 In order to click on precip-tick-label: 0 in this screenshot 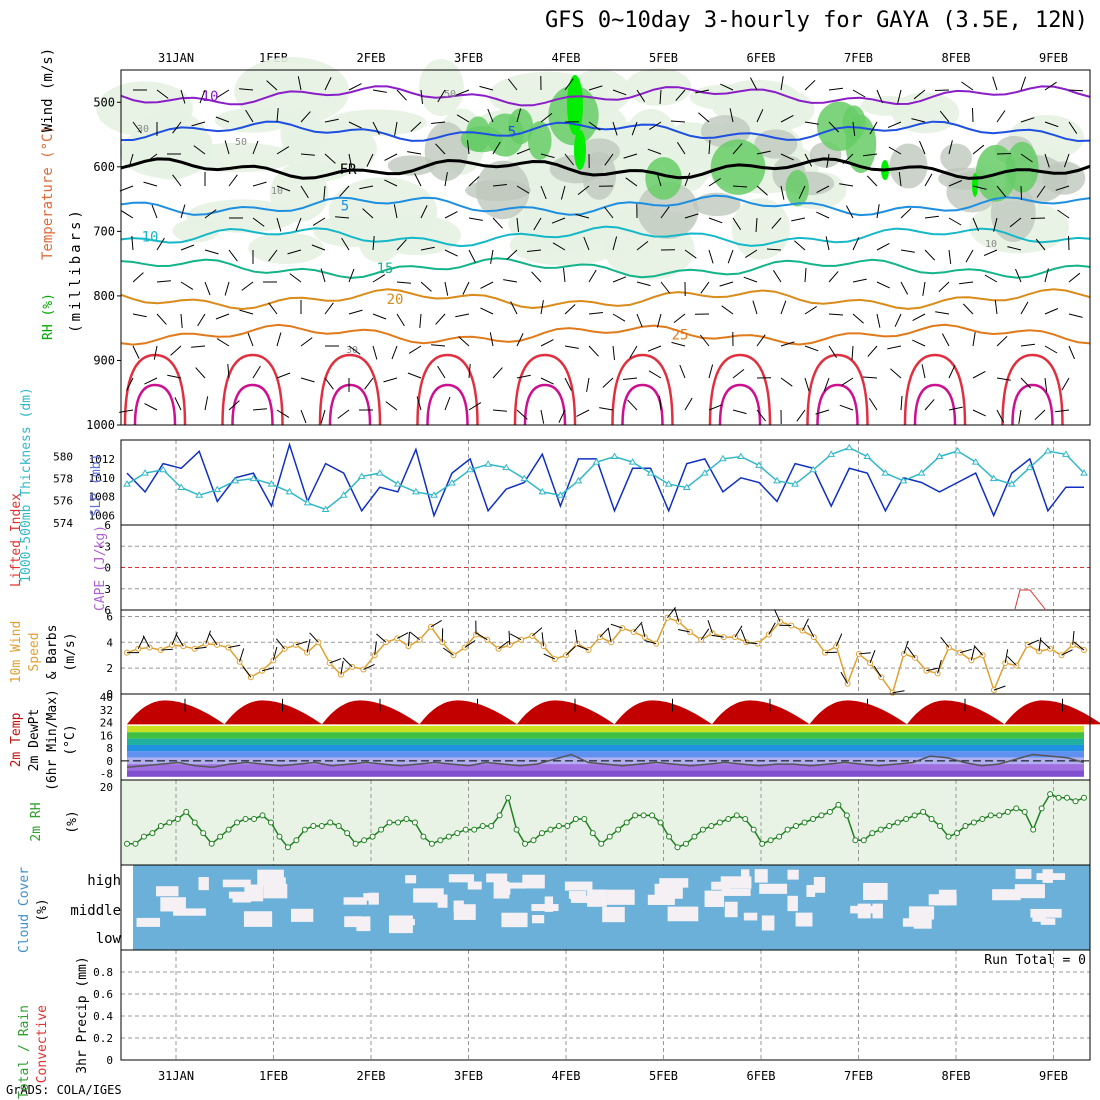, I will do `click(109, 1060)`.